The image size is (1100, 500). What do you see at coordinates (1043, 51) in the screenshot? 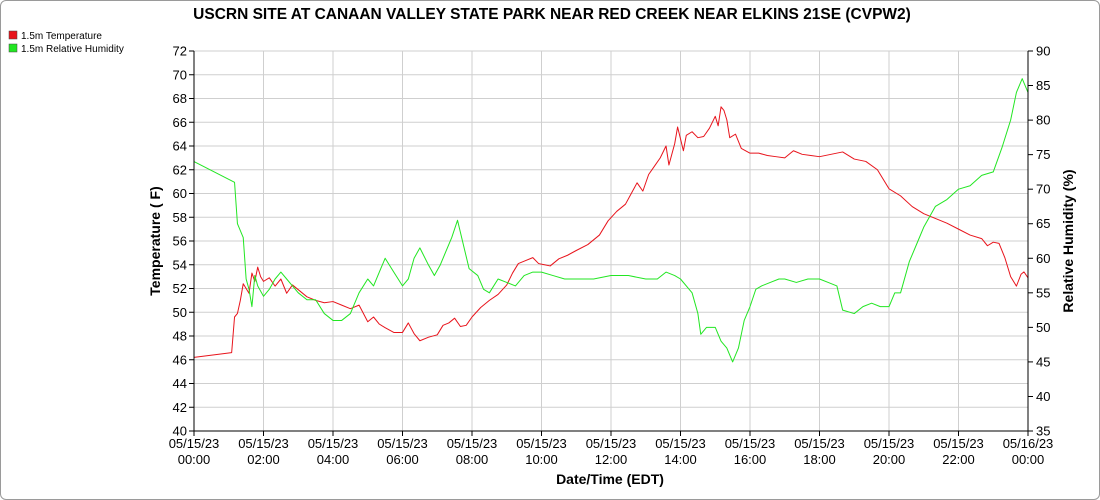
I see `y-tick-label-right: 90` at bounding box center [1043, 51].